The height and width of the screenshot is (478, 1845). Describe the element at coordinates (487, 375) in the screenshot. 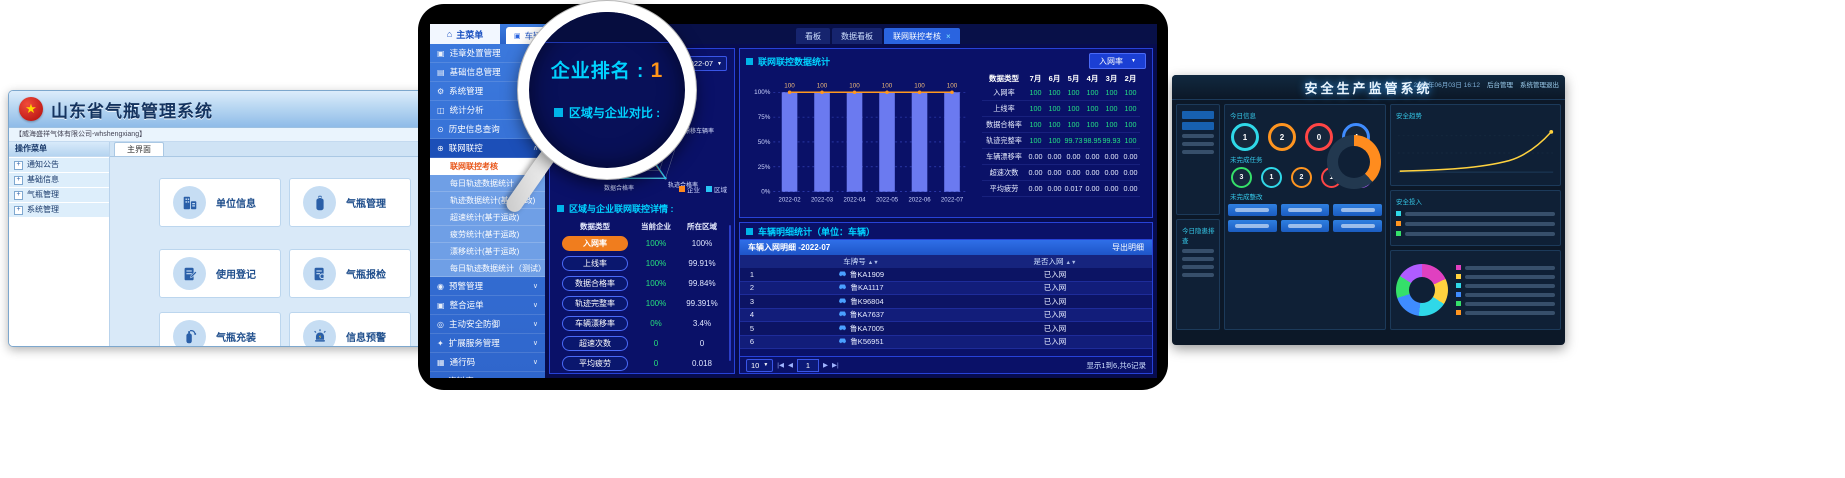

I see `sidebar-item-b5: ◈ 资料库 ∨` at that location.